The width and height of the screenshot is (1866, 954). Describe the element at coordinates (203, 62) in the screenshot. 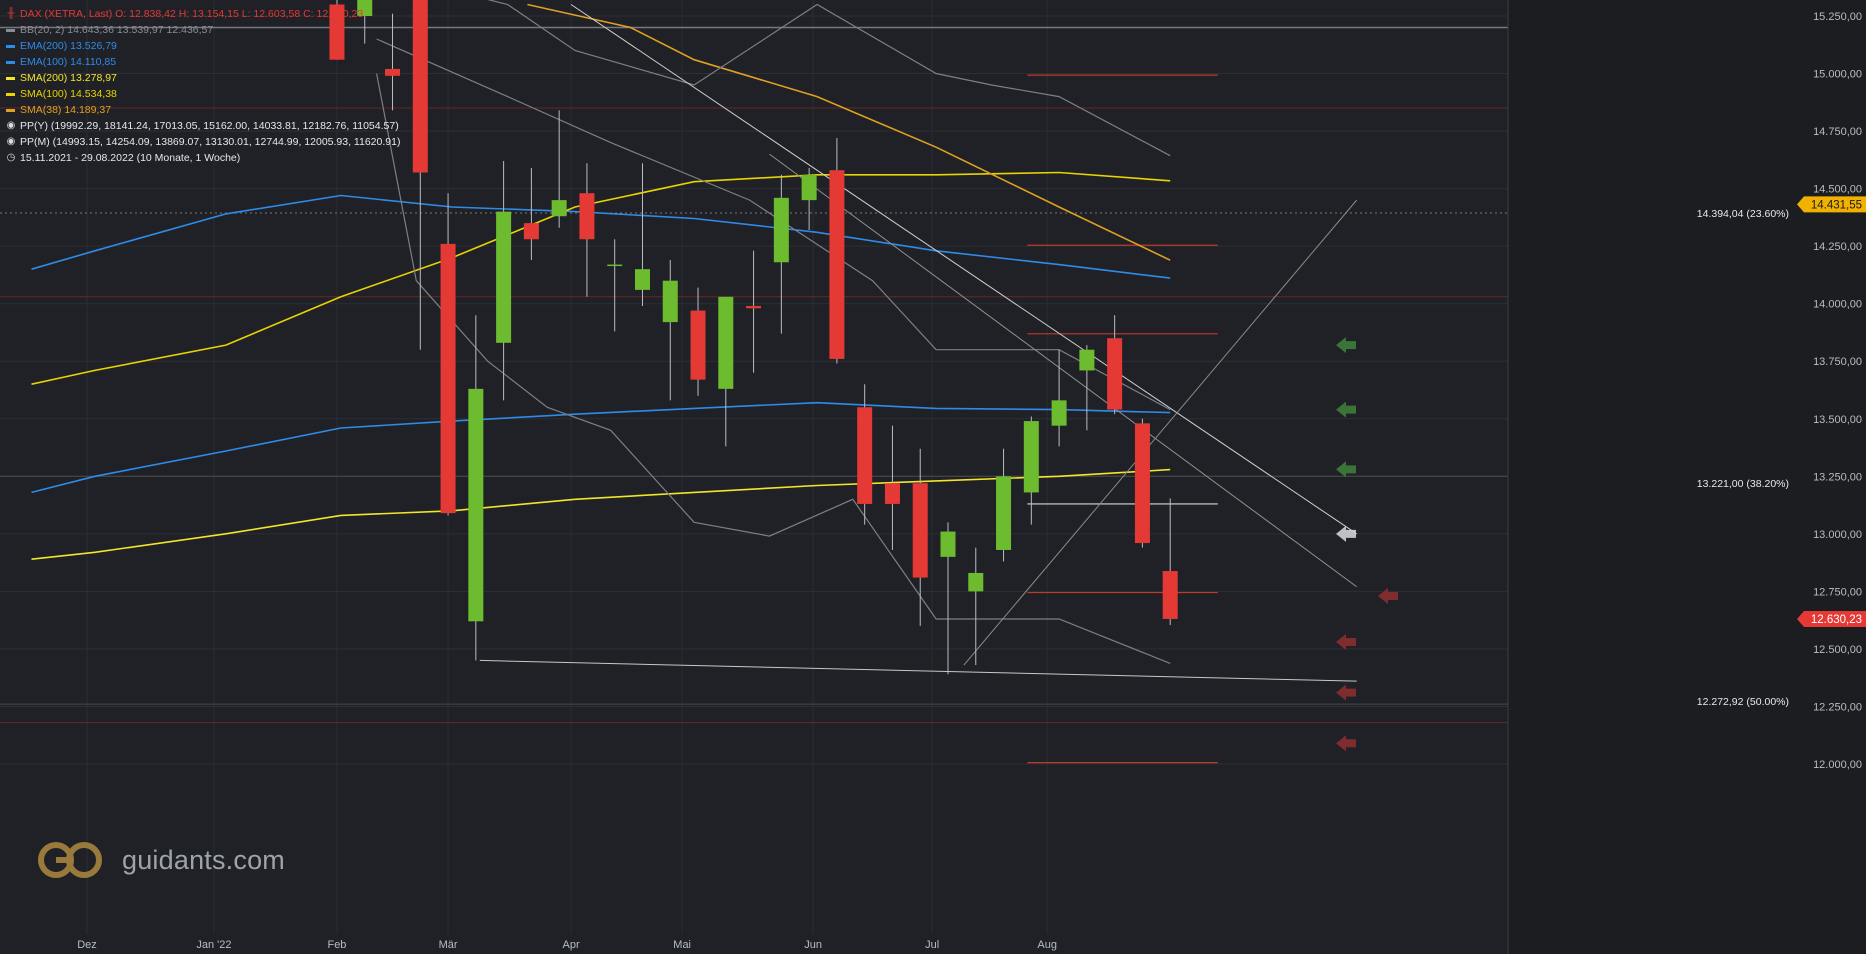

I see `legend-ema100: EMA(100) 14.110,85` at that location.